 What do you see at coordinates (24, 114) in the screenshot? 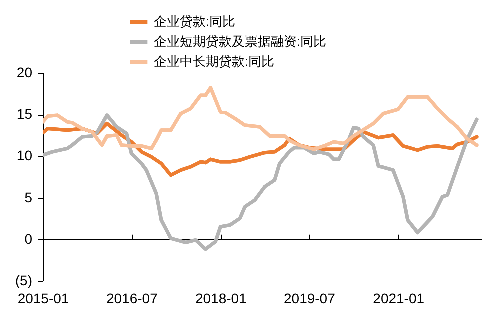
I see `y-tick-label: 15` at bounding box center [24, 114].